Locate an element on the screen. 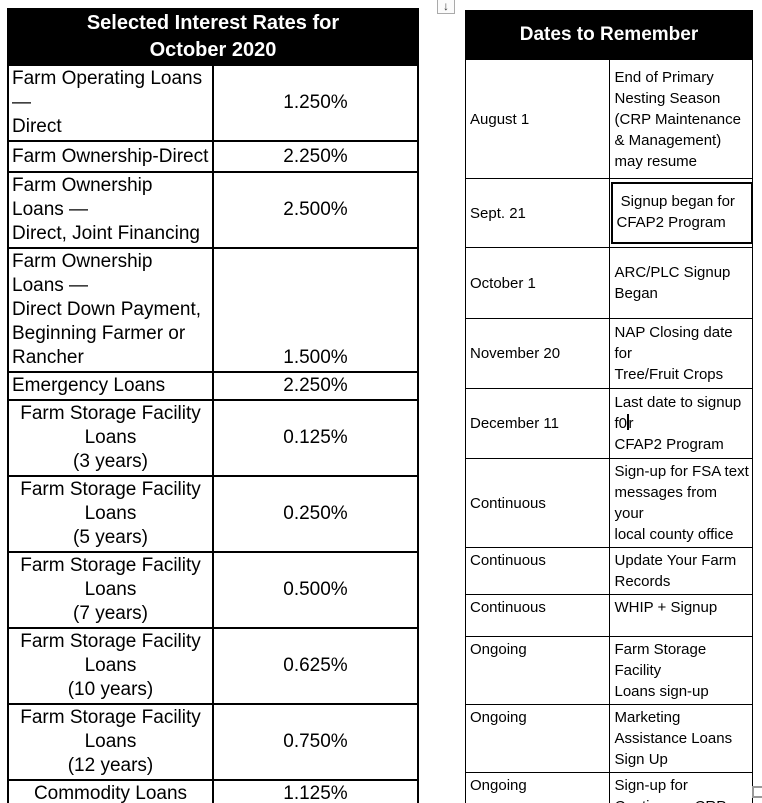  date-cell: October 1 is located at coordinates (537, 283).